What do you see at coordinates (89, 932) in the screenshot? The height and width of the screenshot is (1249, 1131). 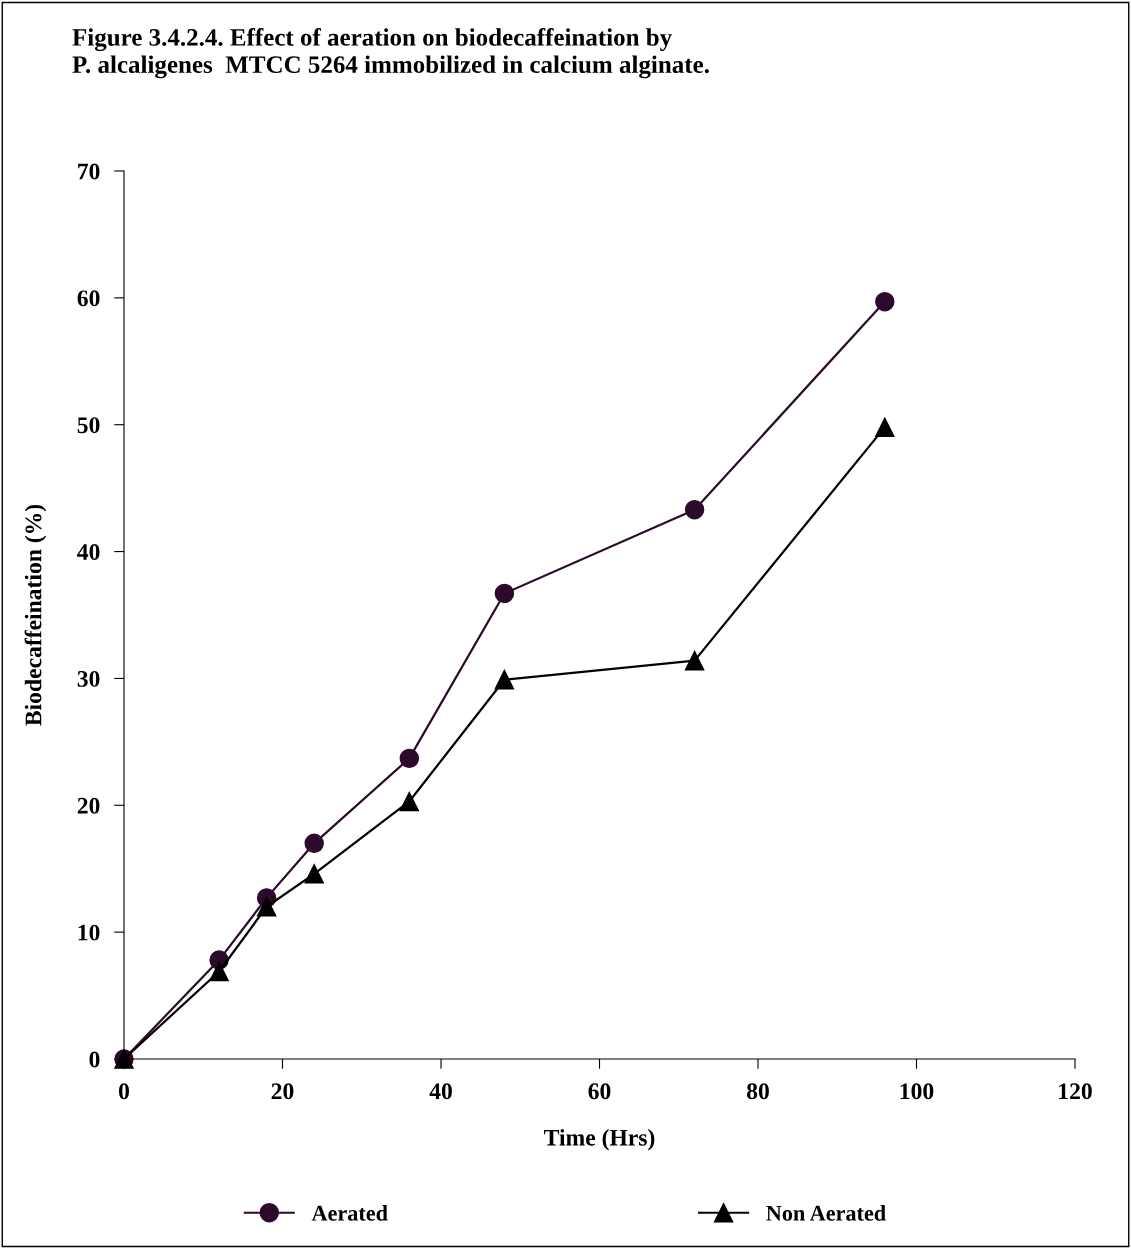 I see `y-tick-label: 10` at bounding box center [89, 932].